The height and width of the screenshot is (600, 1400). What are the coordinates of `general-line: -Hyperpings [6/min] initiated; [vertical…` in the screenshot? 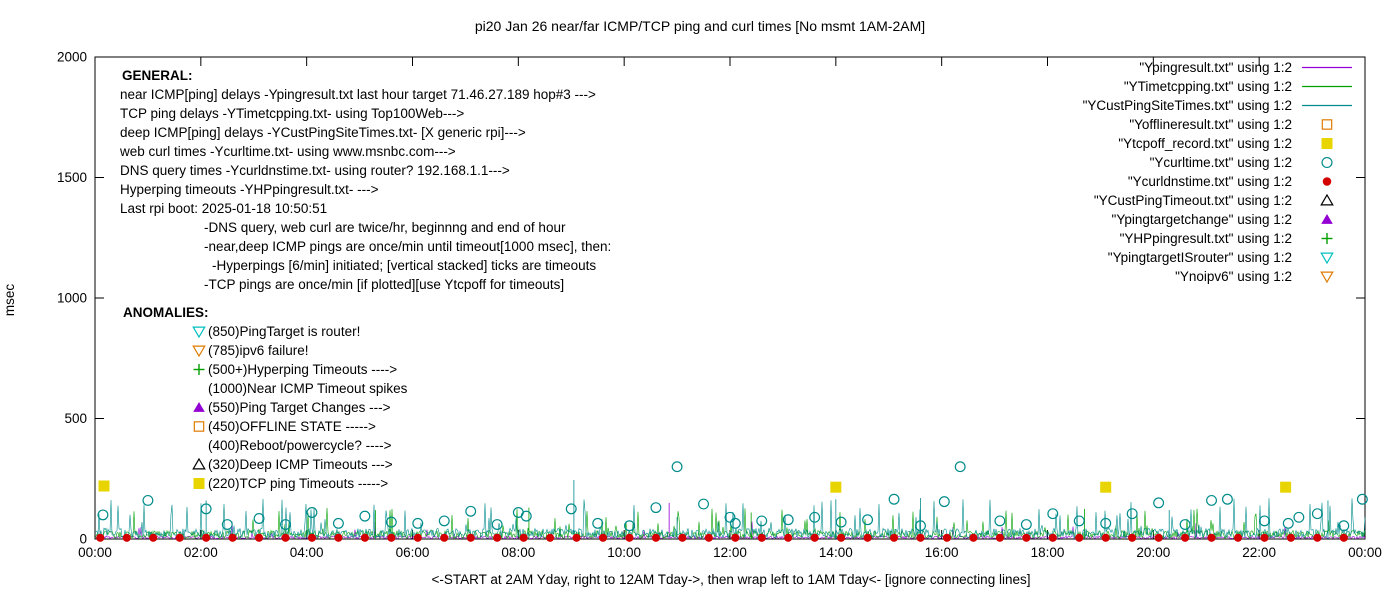 It's located at (404, 265).